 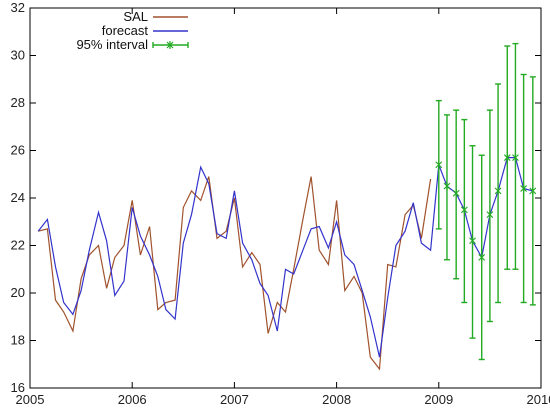 I want to click on y-tick-label: 18, so click(x=18, y=340).